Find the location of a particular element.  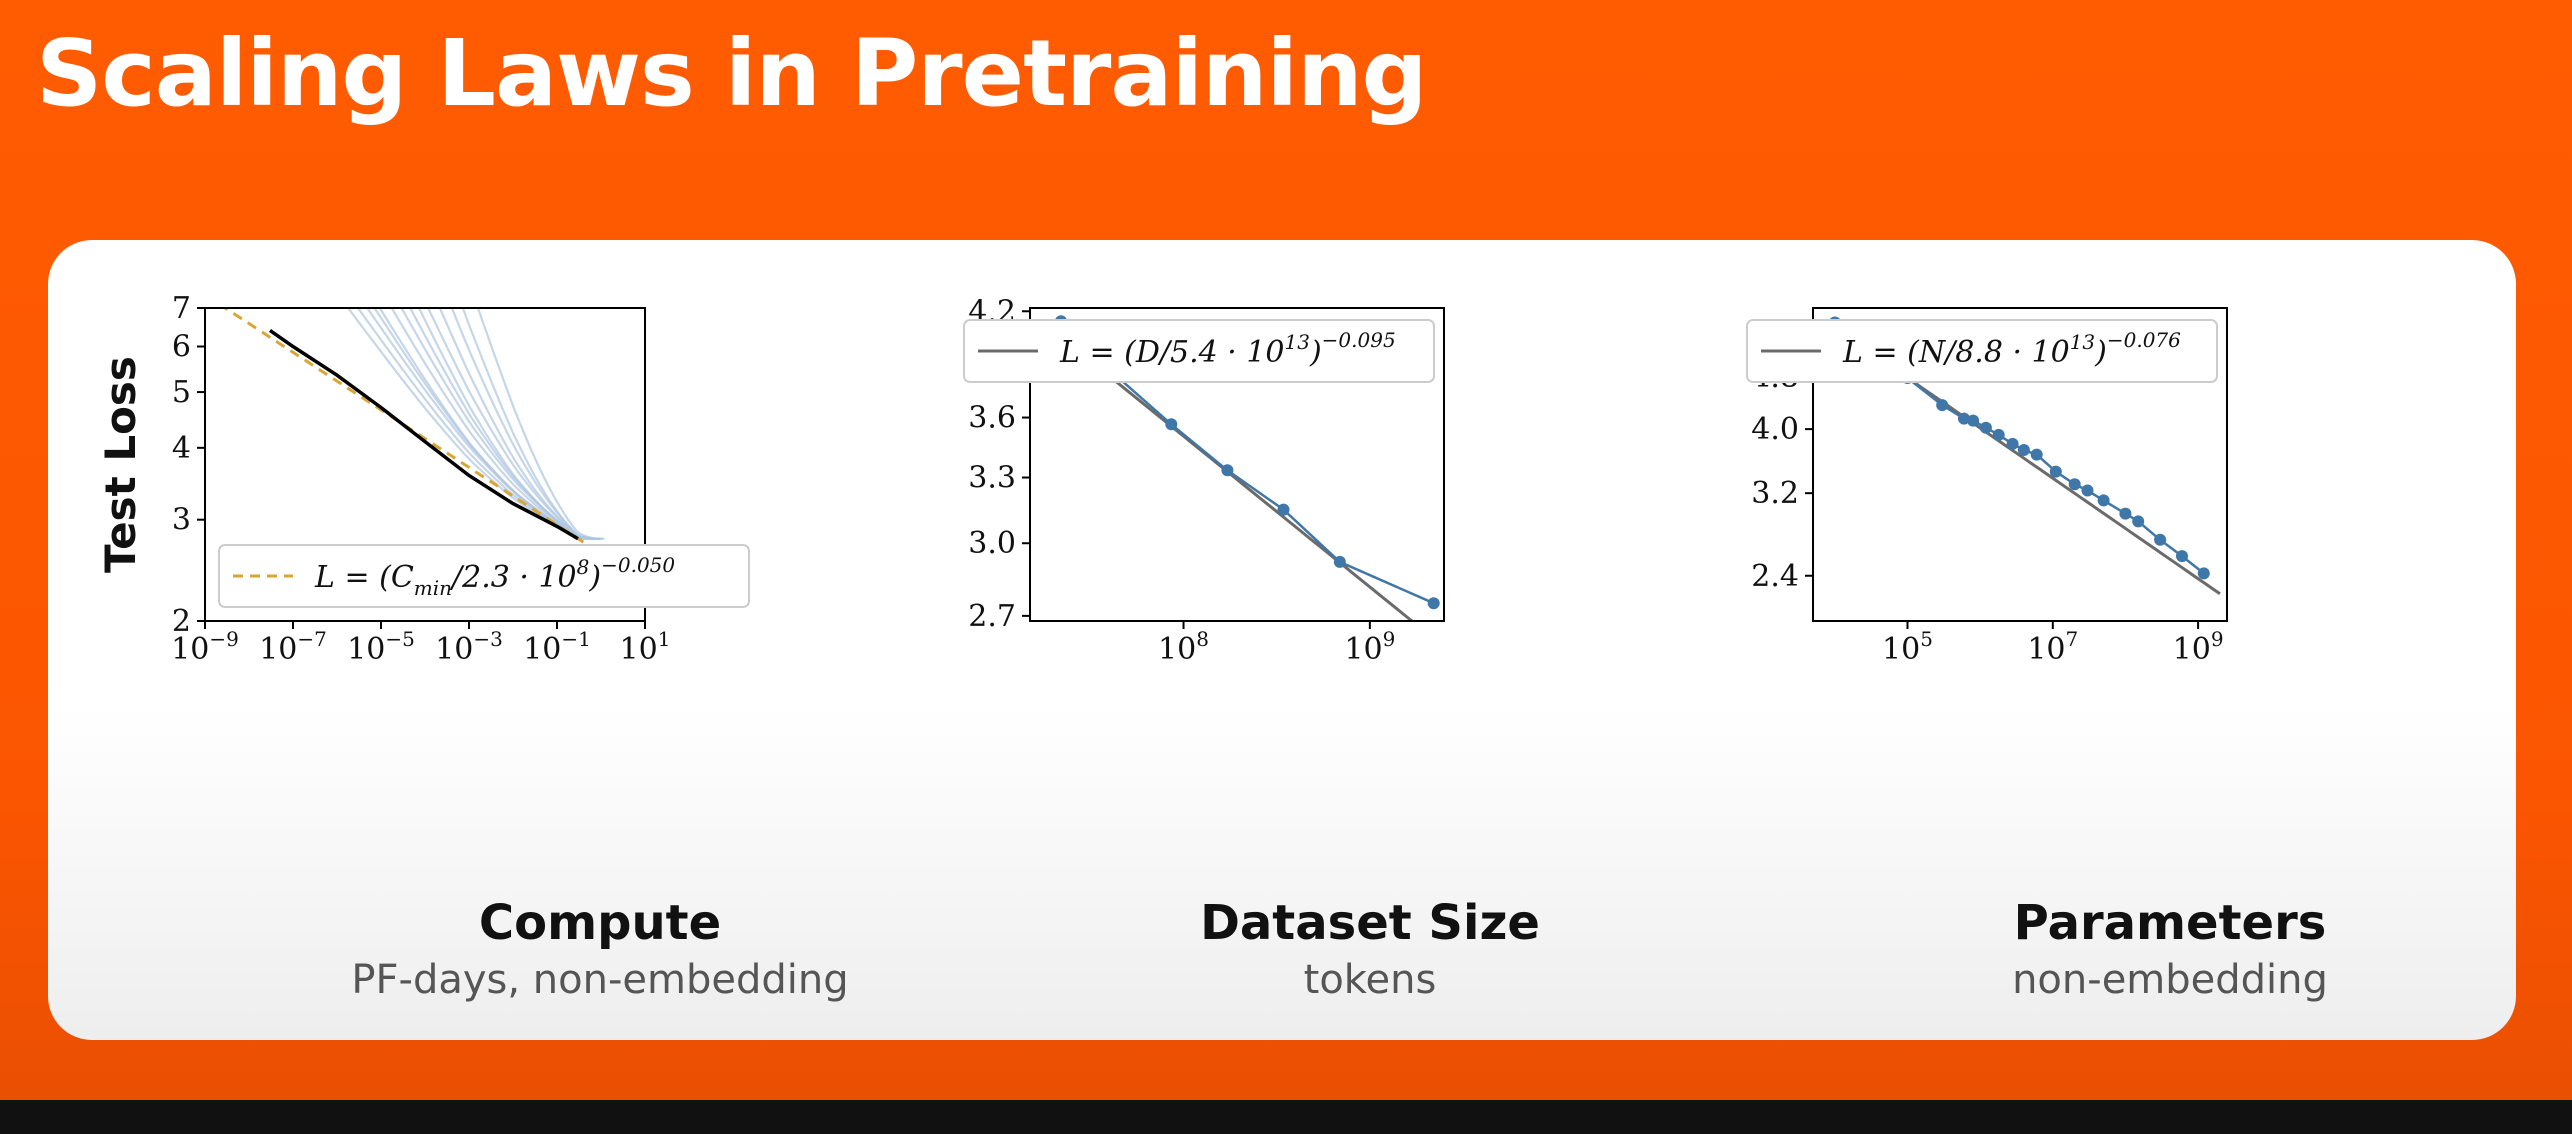

dataset-subtitle: tokens is located at coordinates (1370, 980).